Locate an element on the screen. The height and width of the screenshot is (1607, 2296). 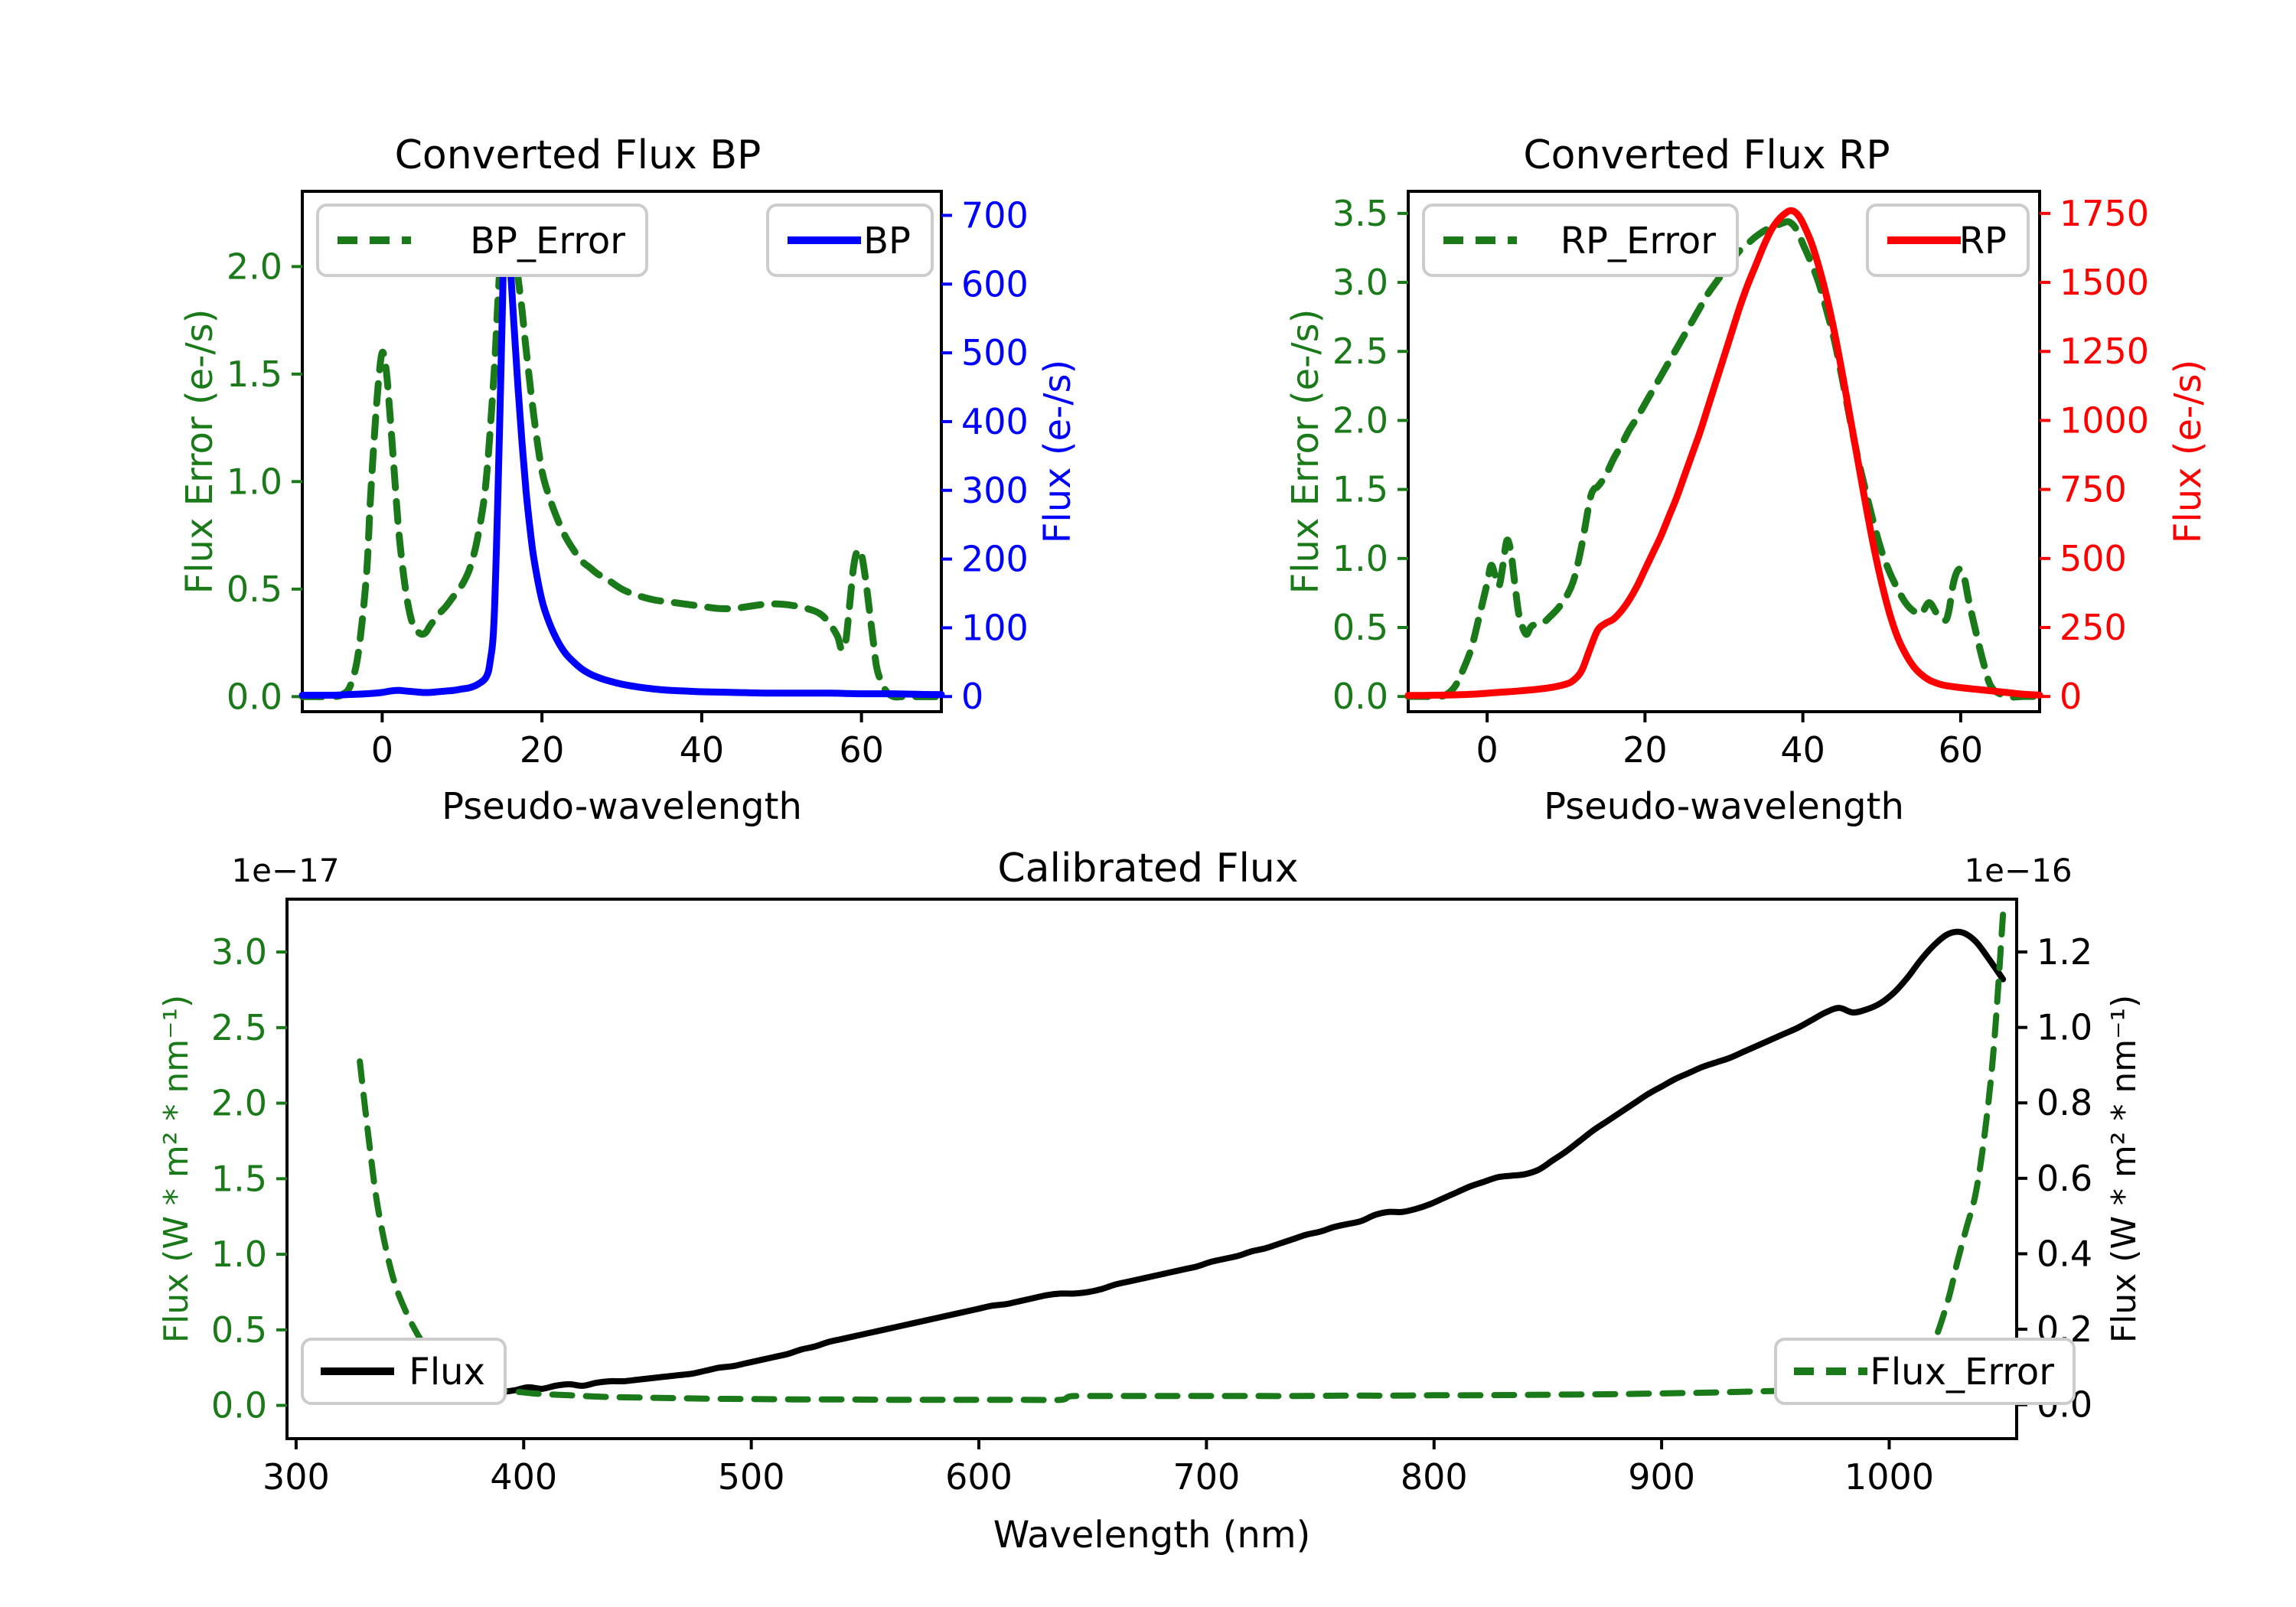
series-line-rp is located at coordinates (1723, 453).